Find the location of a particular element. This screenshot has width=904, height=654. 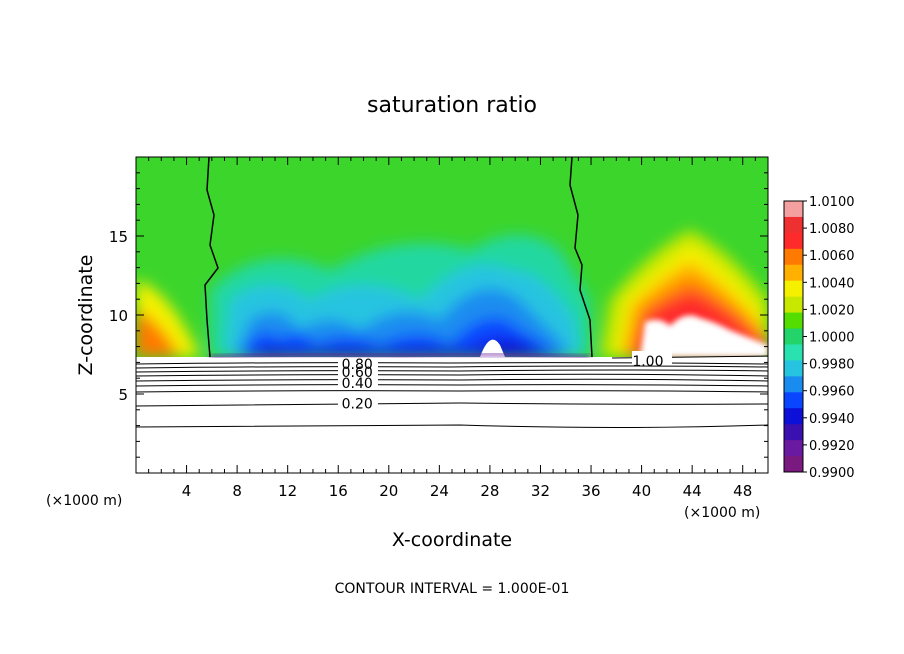

x-axis-unit-right: (×1000 m) is located at coordinates (722, 513).